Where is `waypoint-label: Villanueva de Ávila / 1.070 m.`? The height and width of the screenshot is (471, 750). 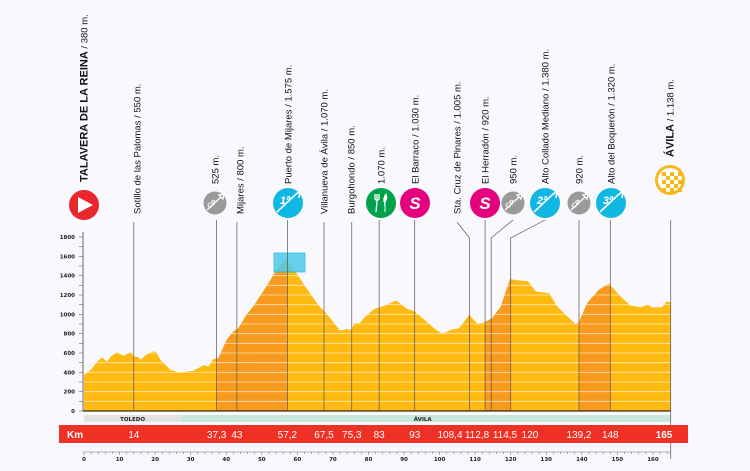 waypoint-label: Villanueva de Ávila / 1.070 m. is located at coordinates (325, 151).